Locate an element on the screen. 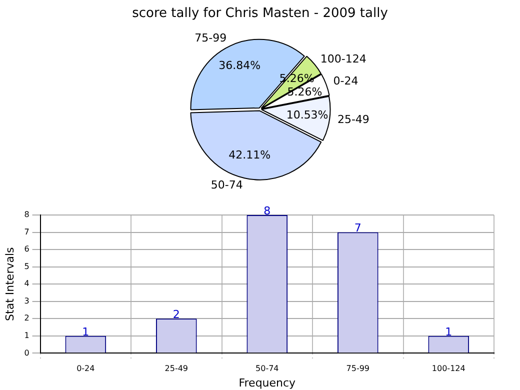 The height and width of the screenshot is (390, 520). x-axis-title: Frequency is located at coordinates (267, 383).